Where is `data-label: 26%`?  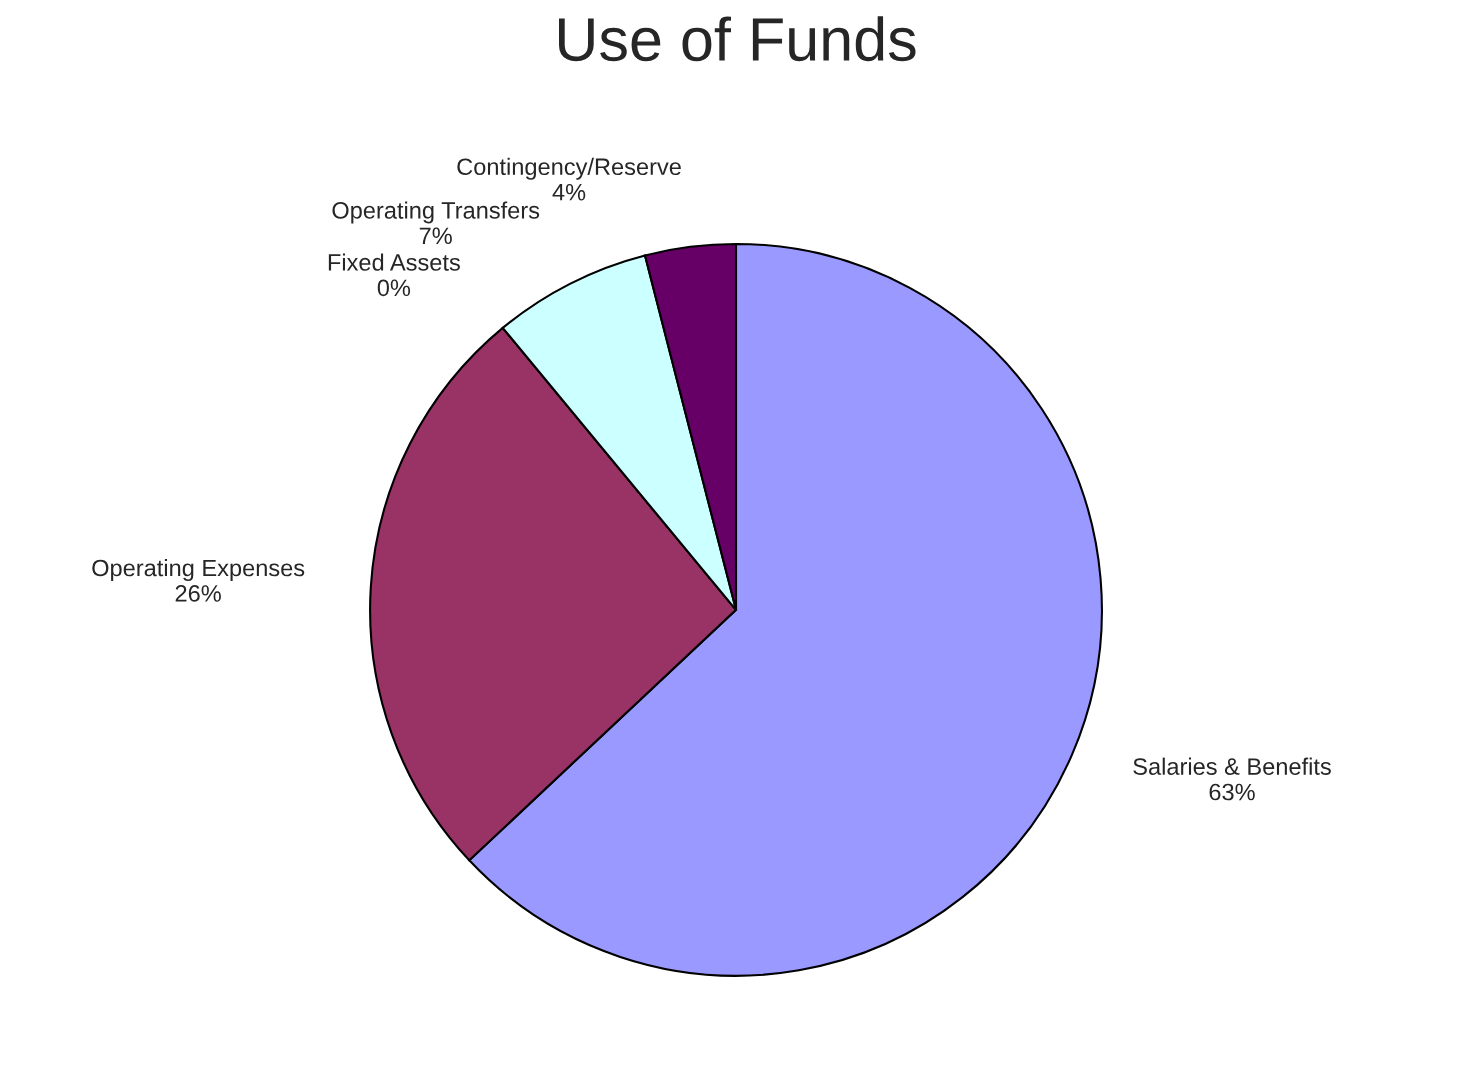 data-label: 26% is located at coordinates (198, 593).